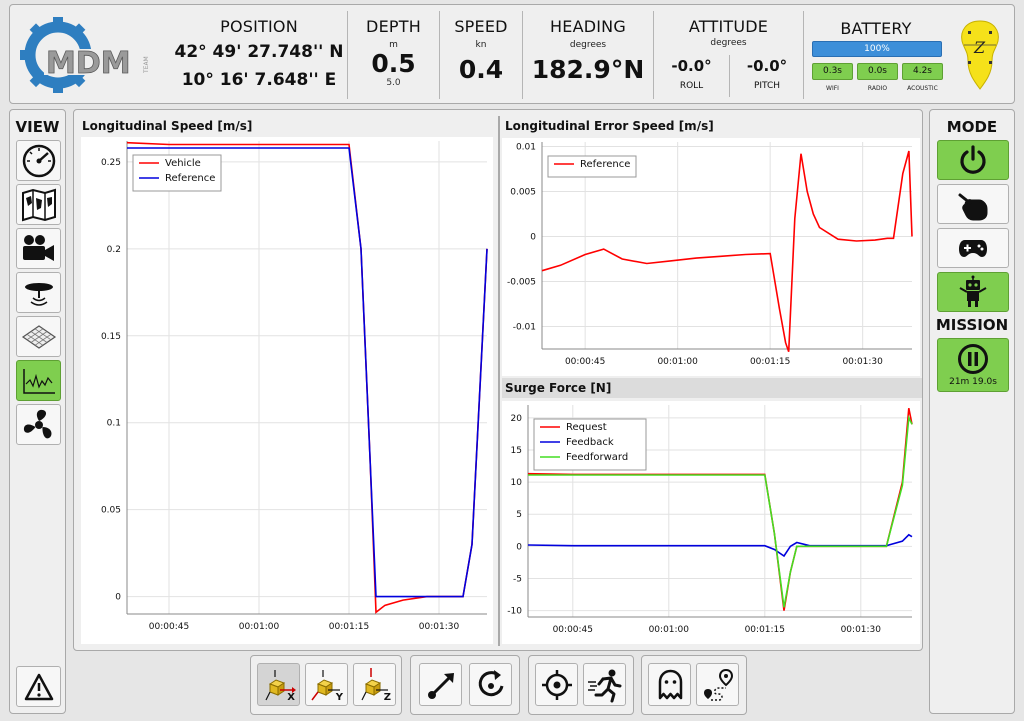  Describe the element at coordinates (573, 630) in the screenshot. I see `x-tick-label: 00:00:45` at that location.